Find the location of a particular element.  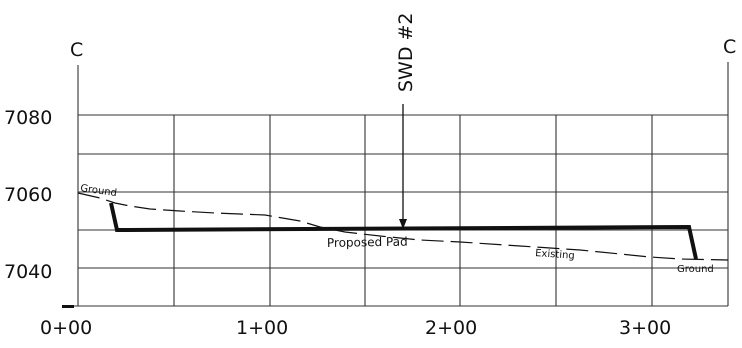

well-label: SWD #2 is located at coordinates (406, 52).